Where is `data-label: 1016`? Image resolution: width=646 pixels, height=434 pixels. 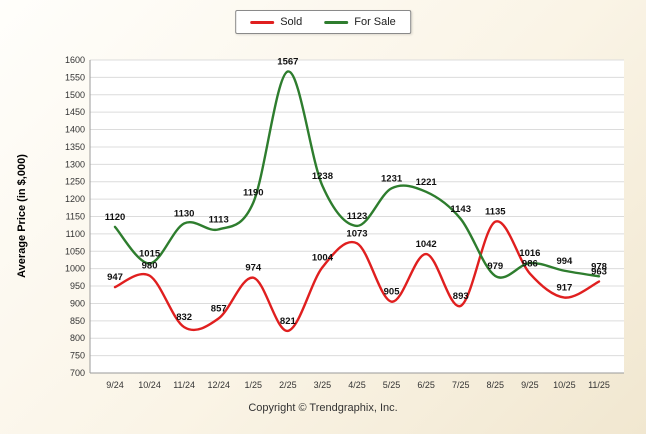 data-label: 1016 is located at coordinates (529, 253).